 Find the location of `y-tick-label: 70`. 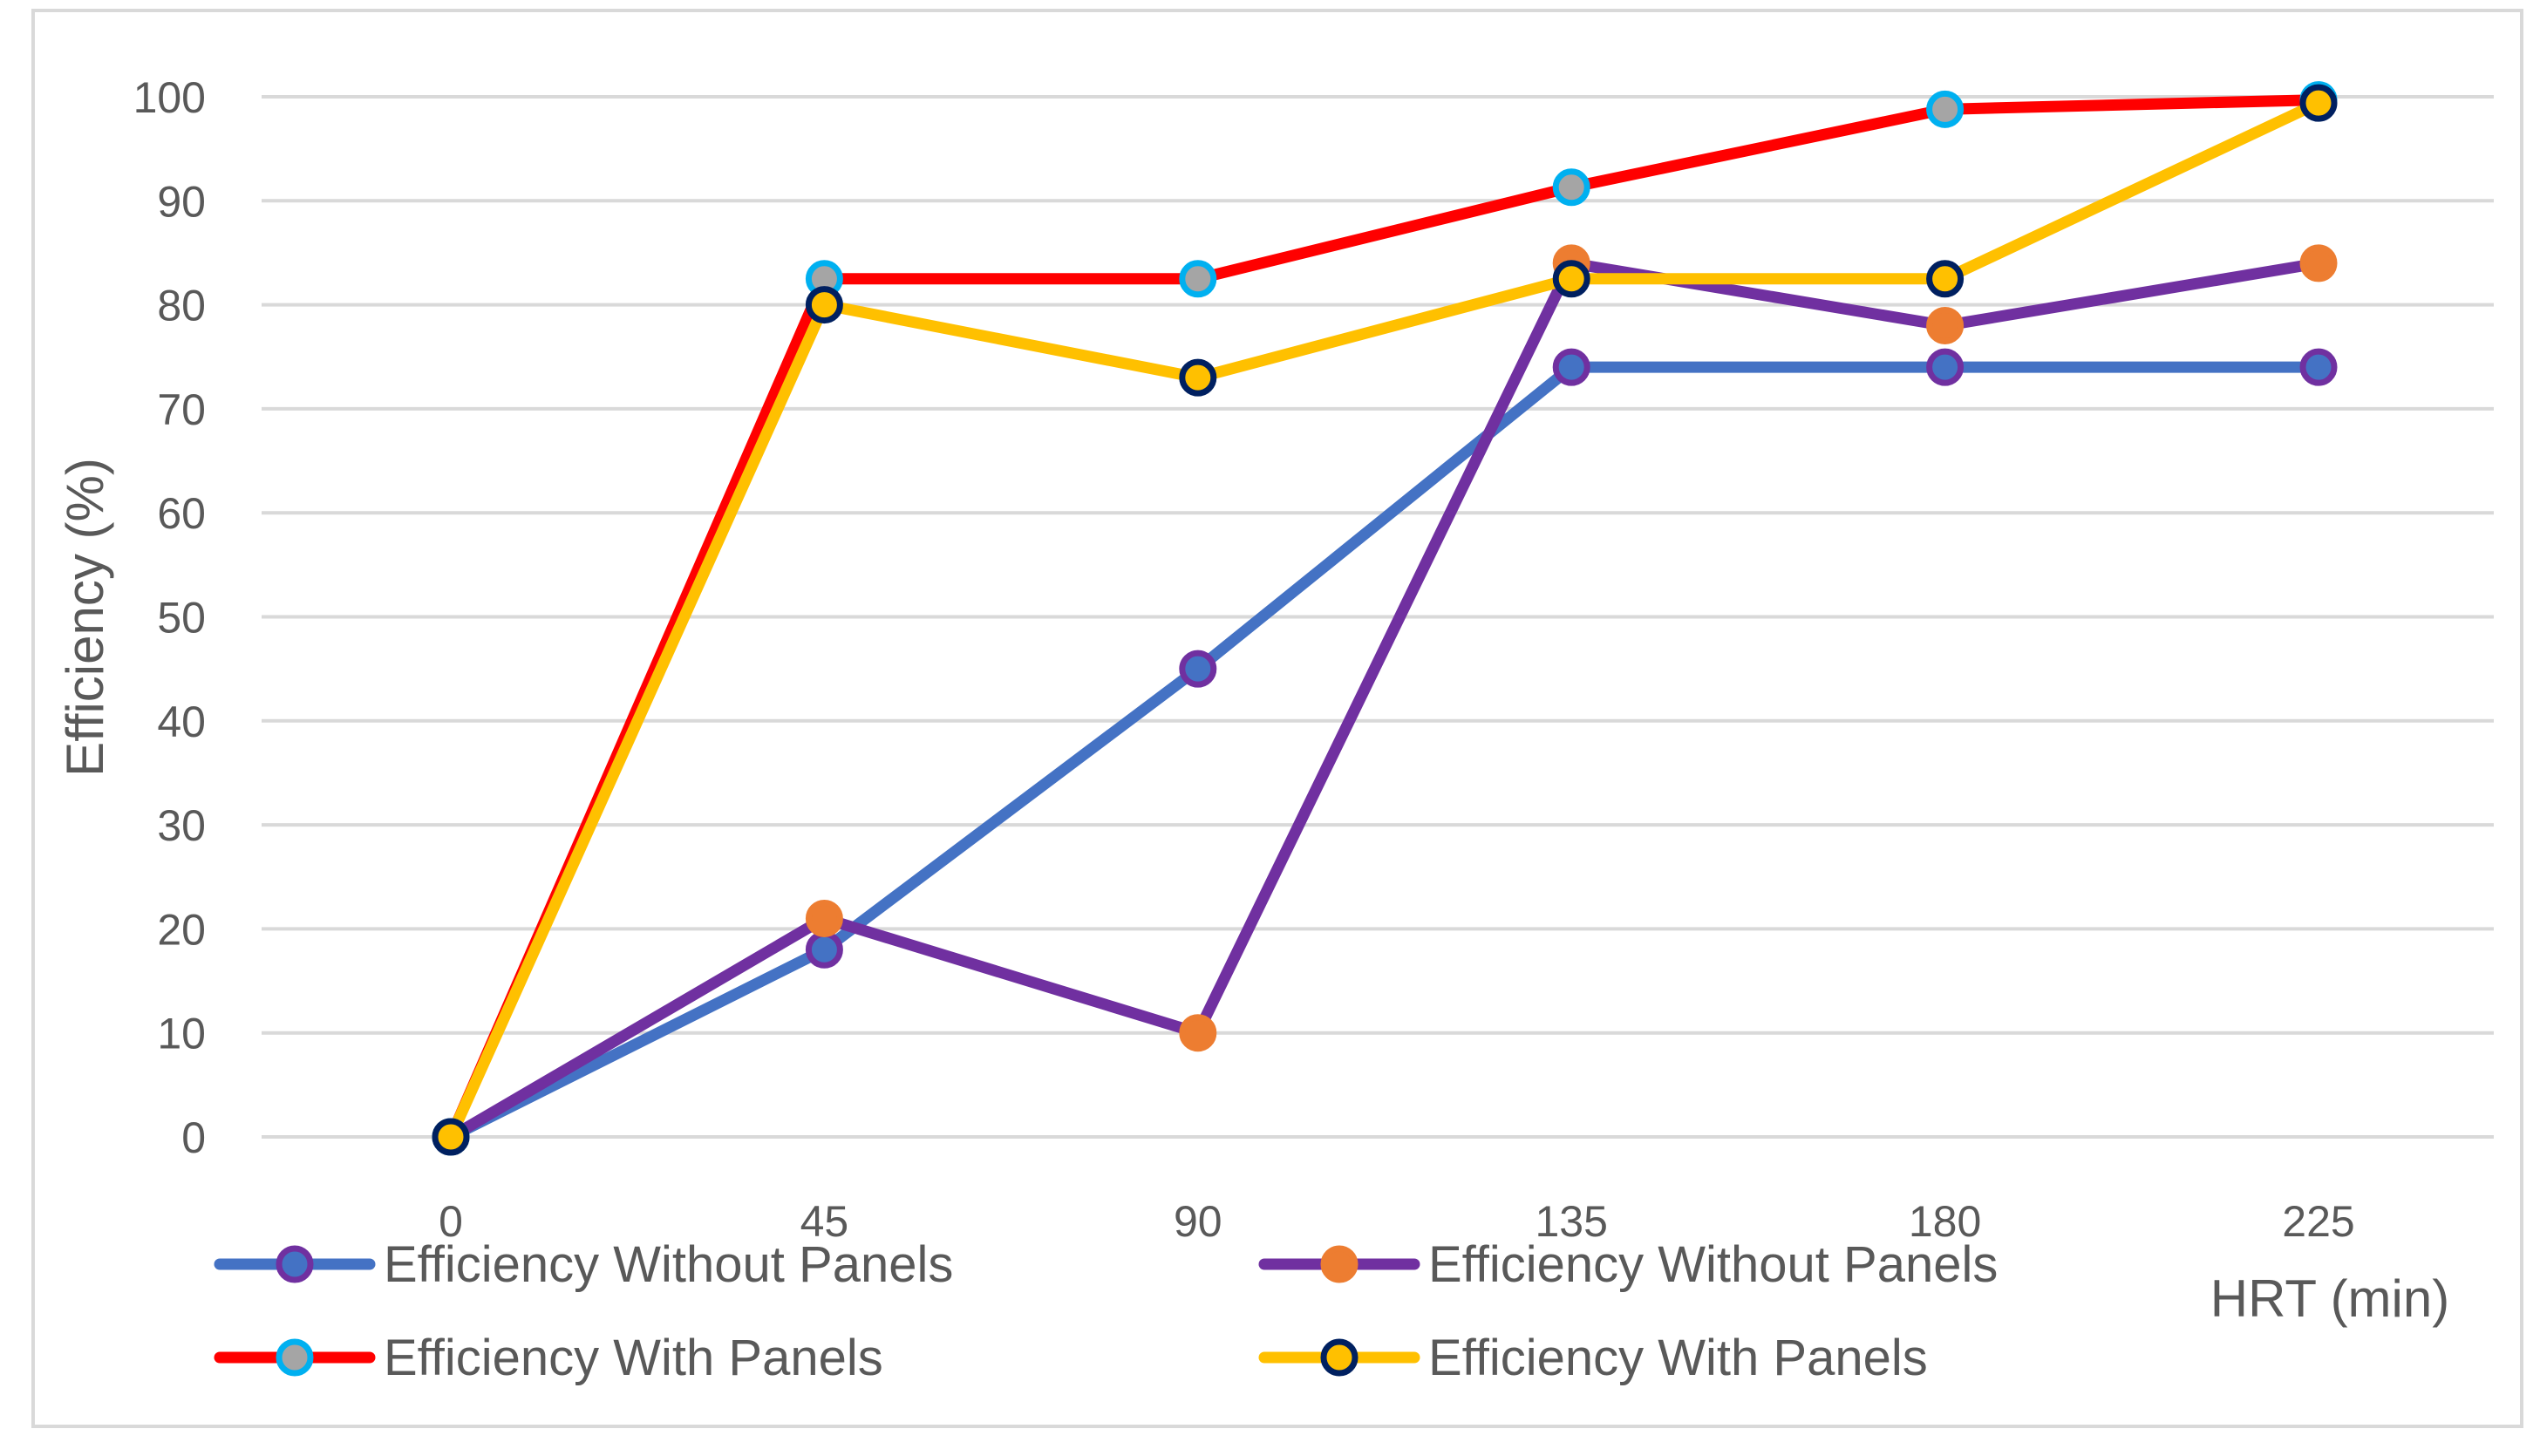

y-tick-label: 70 is located at coordinates (181, 409).